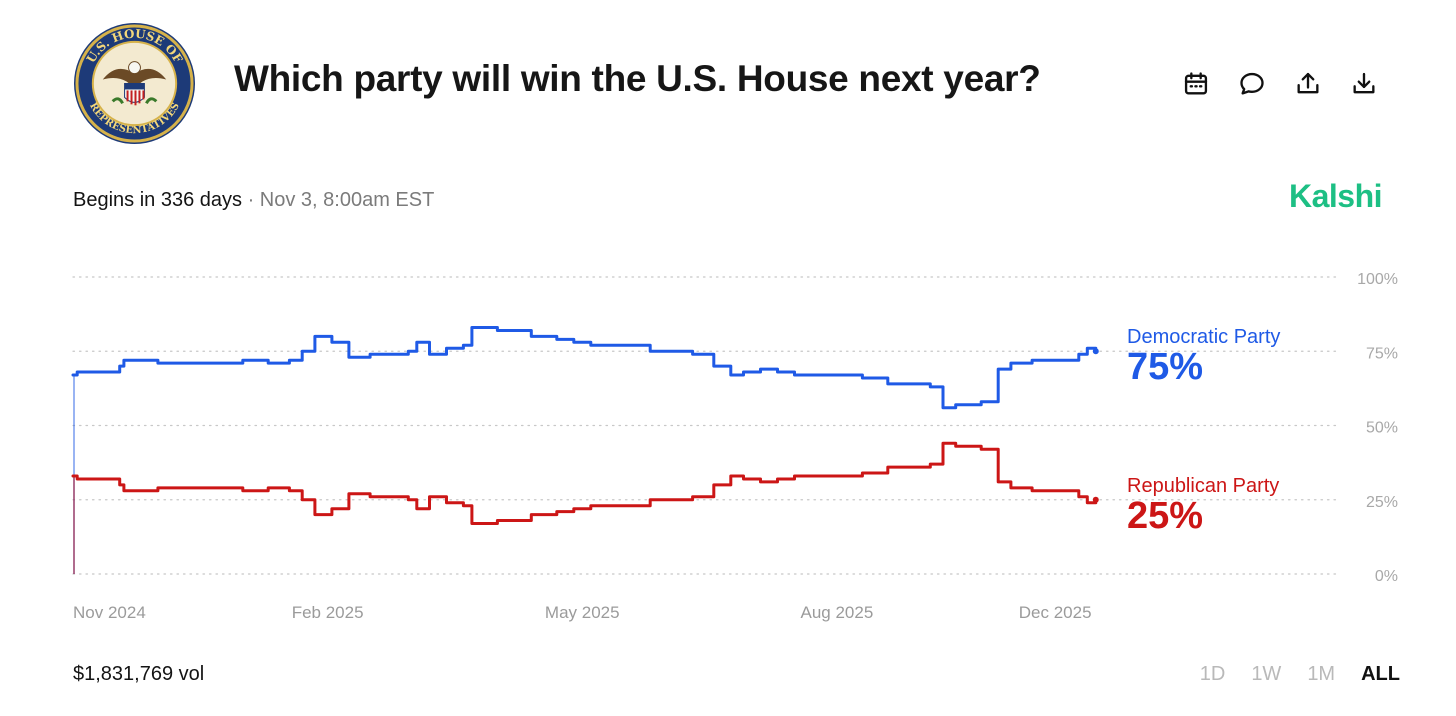 Image resolution: width=1456 pixels, height=716 pixels. I want to click on comment-icon, so click(1252, 83).